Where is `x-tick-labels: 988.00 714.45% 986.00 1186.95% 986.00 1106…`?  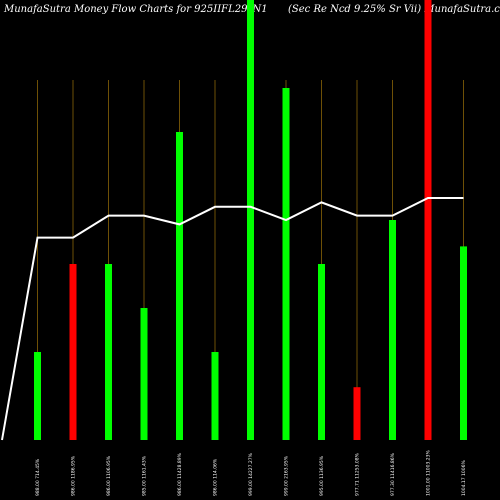
x-tick-labels: 988.00 714.45% 986.00 1186.95% 986.00 1106… is located at coordinates (251, 472).